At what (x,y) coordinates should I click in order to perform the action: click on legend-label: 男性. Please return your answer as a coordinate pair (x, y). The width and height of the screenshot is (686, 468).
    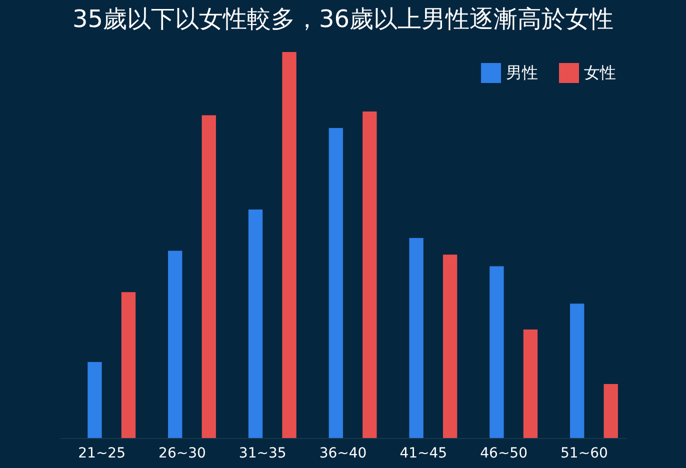
    Looking at the image, I should click on (522, 72).